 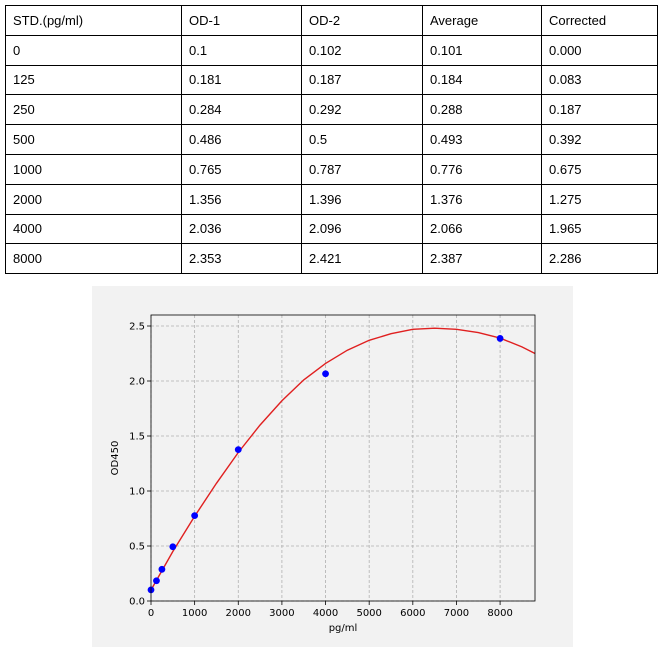 I want to click on table-cell: 2.353, so click(x=241, y=259).